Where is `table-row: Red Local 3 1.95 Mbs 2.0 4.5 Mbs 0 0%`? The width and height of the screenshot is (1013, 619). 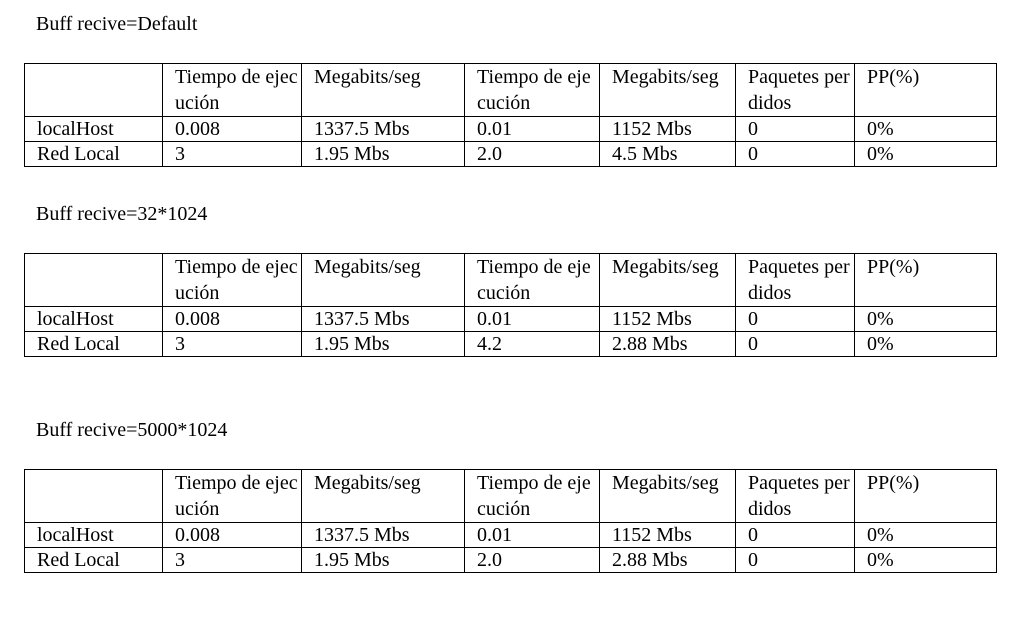
table-row: Red Local 3 1.95 Mbs 2.0 4.5 Mbs 0 0% is located at coordinates (510, 154).